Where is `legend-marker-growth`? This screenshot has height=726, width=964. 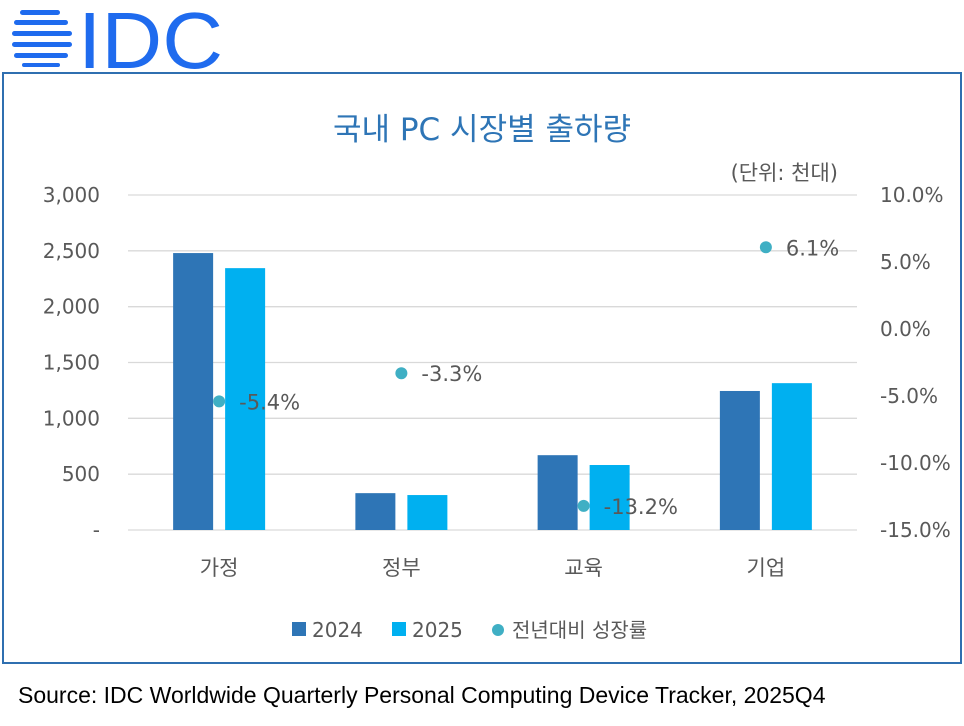 legend-marker-growth is located at coordinates (498, 630).